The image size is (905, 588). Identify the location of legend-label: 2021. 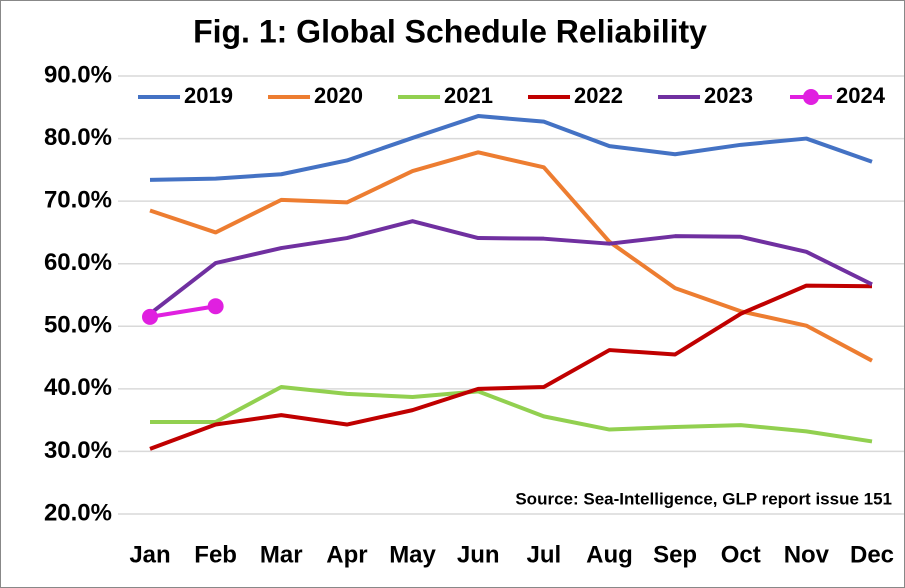
(468, 95).